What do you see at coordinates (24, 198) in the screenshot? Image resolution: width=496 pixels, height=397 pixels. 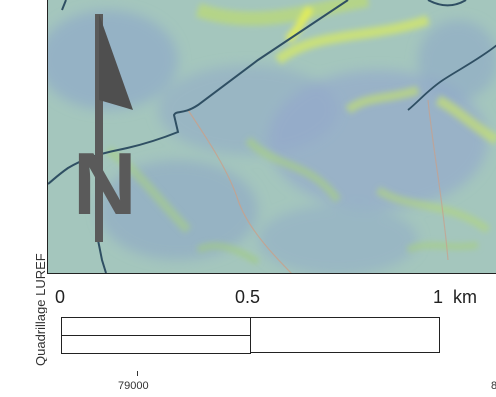 I see `grid-strip: Quadrillage LUREF` at bounding box center [24, 198].